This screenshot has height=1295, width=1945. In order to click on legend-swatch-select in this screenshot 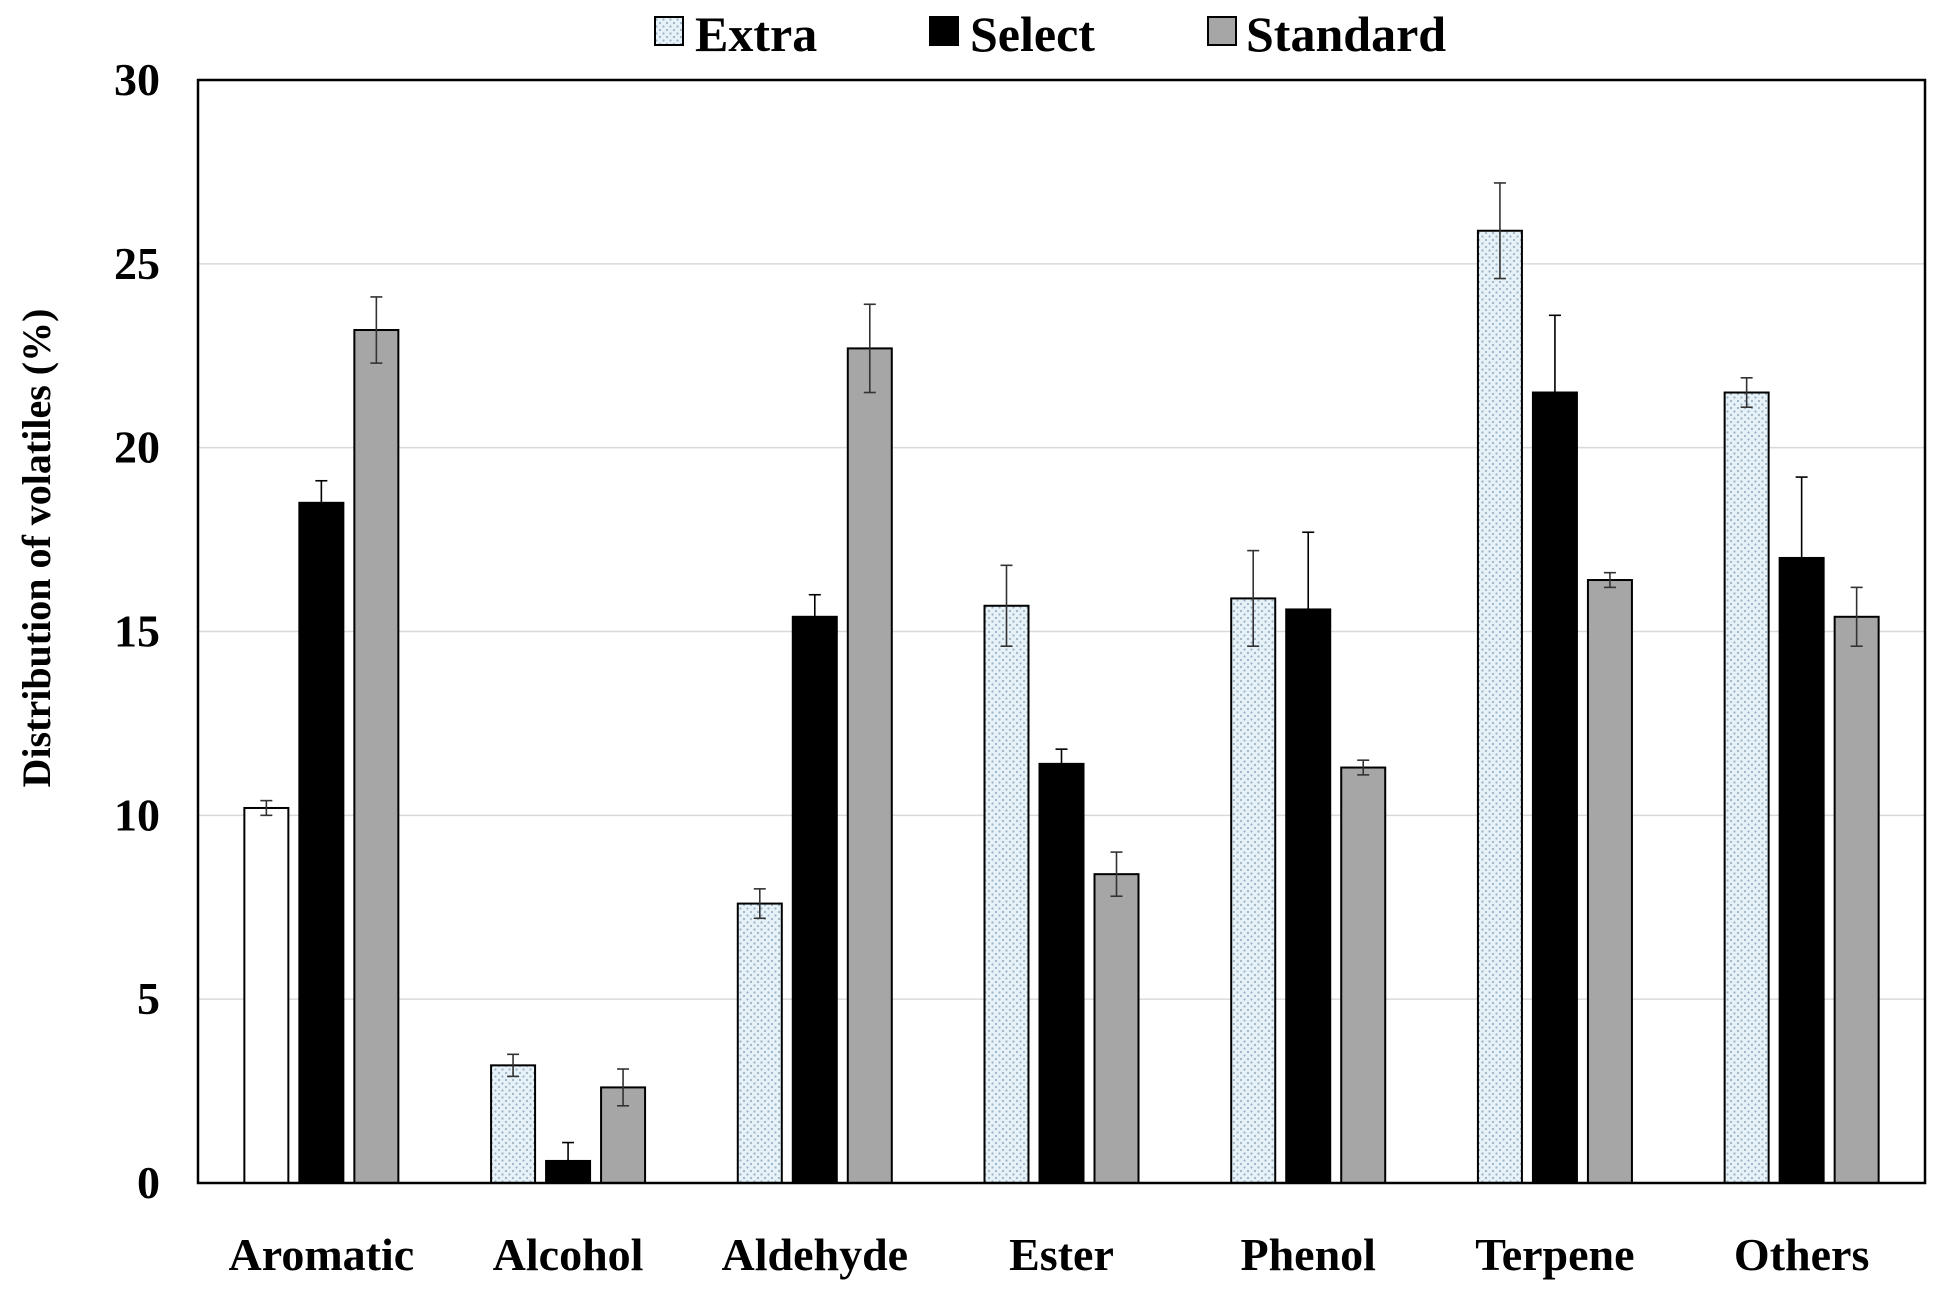, I will do `click(944, 31)`.